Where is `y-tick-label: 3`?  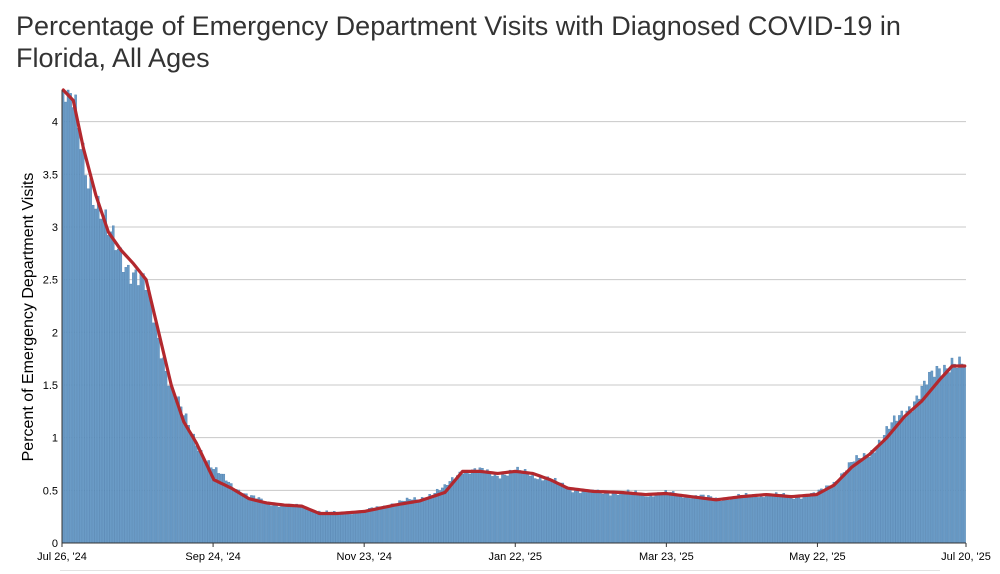 y-tick-label: 3 is located at coordinates (55, 228).